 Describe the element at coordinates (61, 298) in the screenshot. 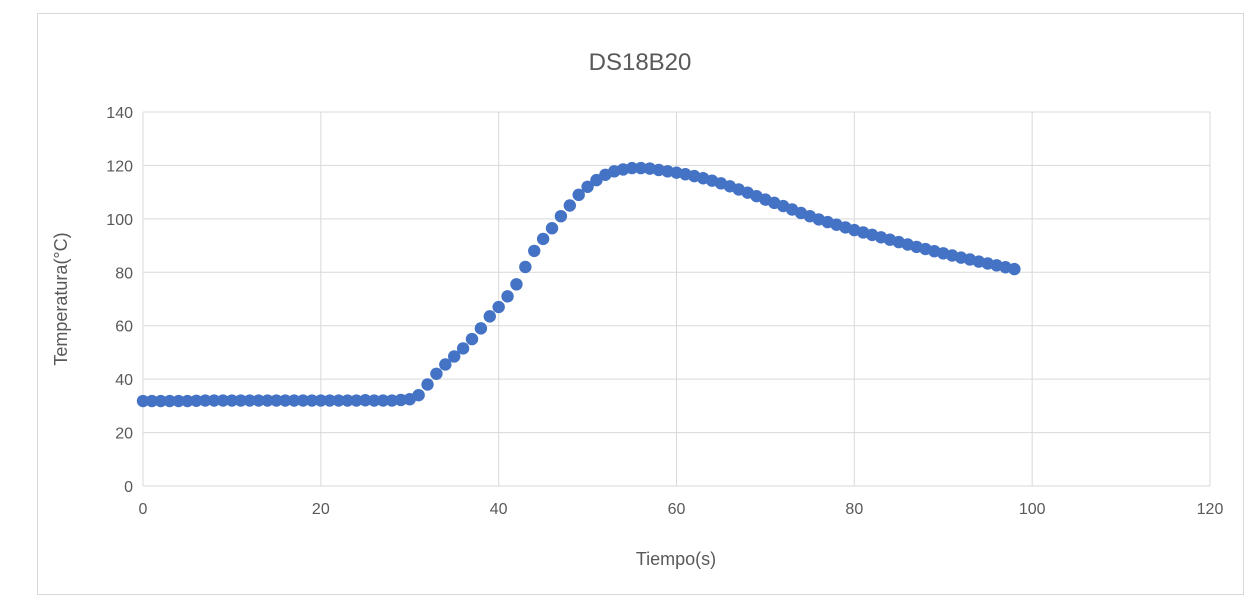

I see `y-axis-label: Temperatura(°C)` at that location.